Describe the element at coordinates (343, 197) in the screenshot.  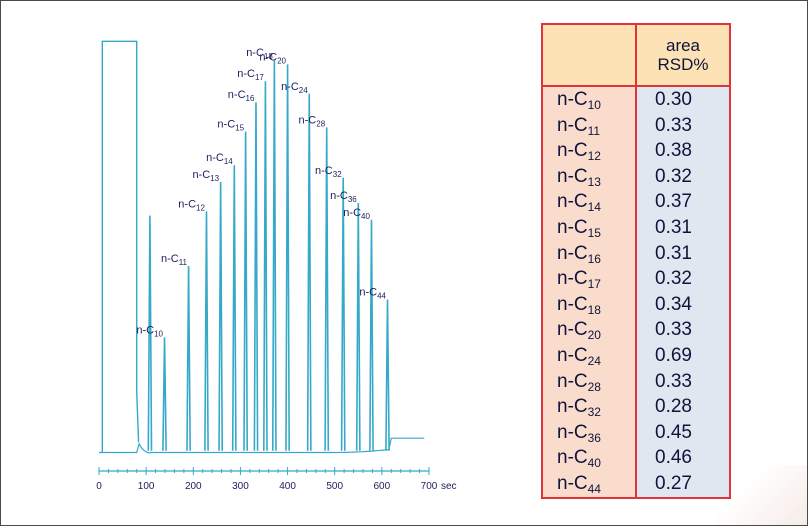
I see `peak-label: n-C36` at that location.